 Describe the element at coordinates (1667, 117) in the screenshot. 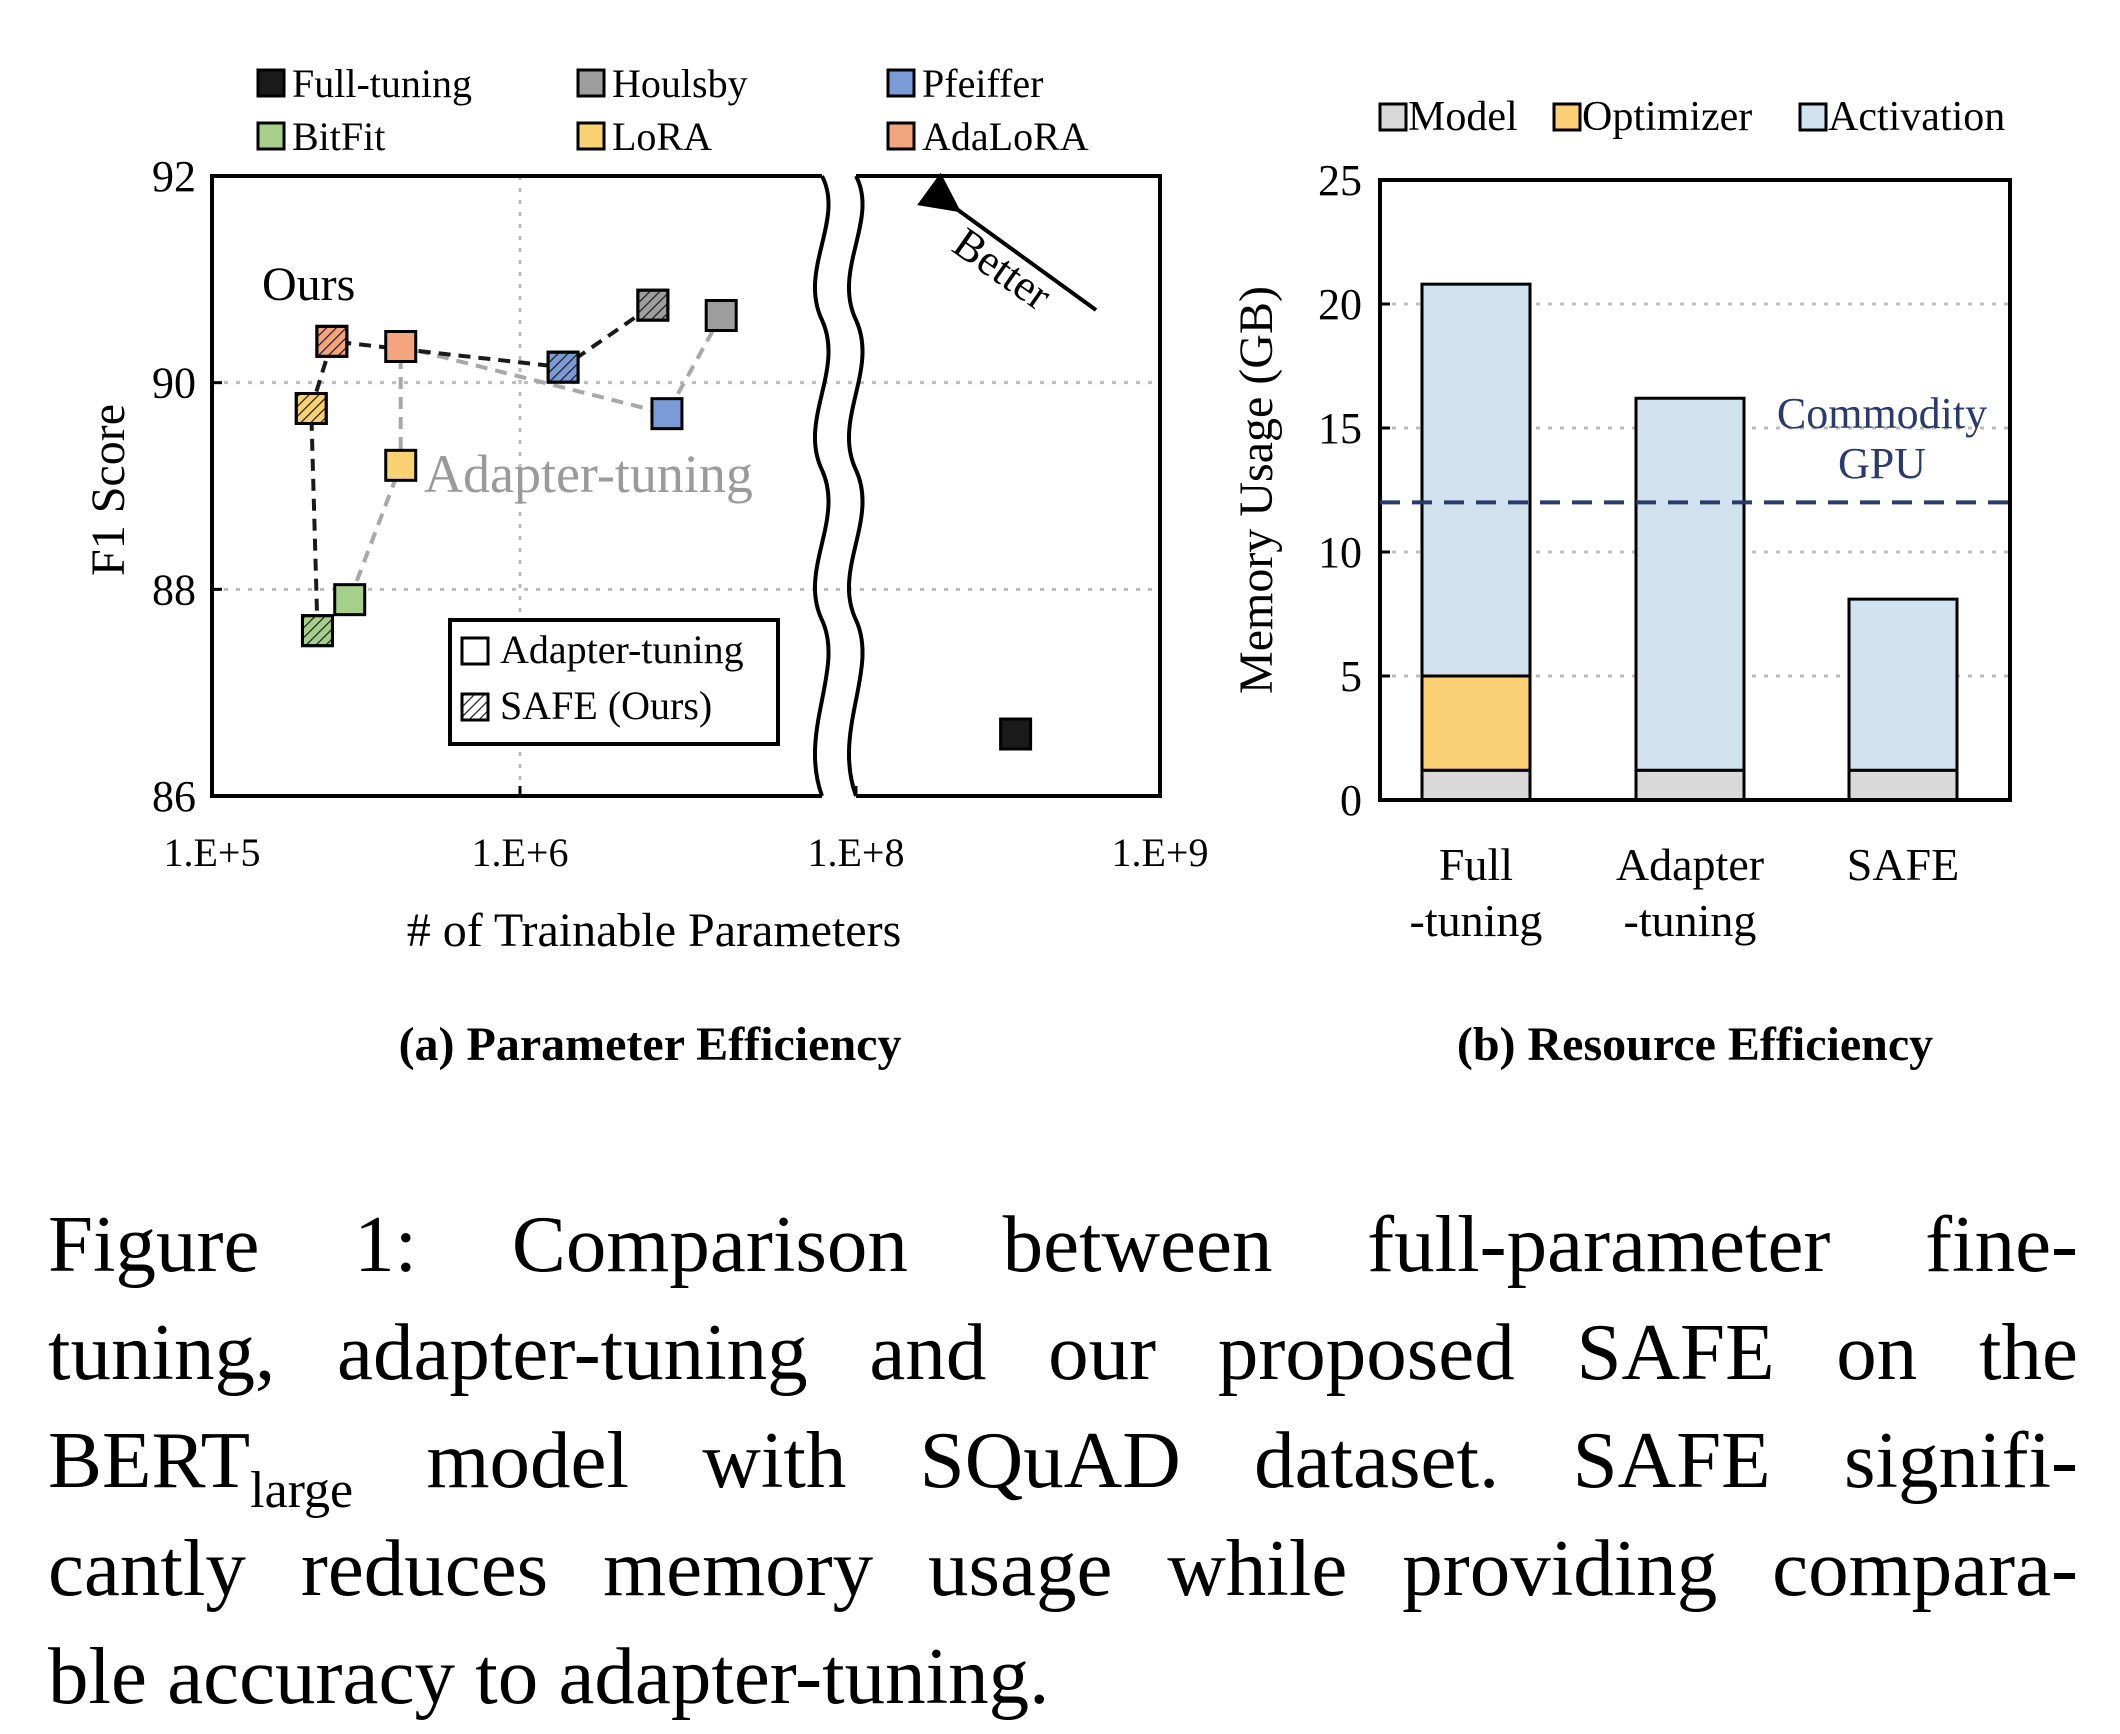

I see `legend-label-optimizer: Optimizer` at that location.